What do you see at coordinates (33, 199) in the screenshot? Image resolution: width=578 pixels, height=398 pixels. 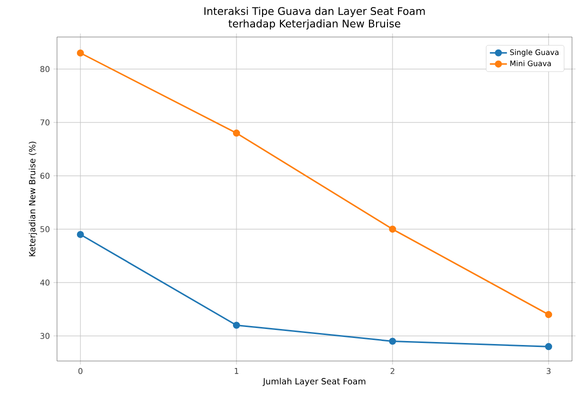 I see `y-axis-title: Keterjadian New Bruise (%)` at bounding box center [33, 199].